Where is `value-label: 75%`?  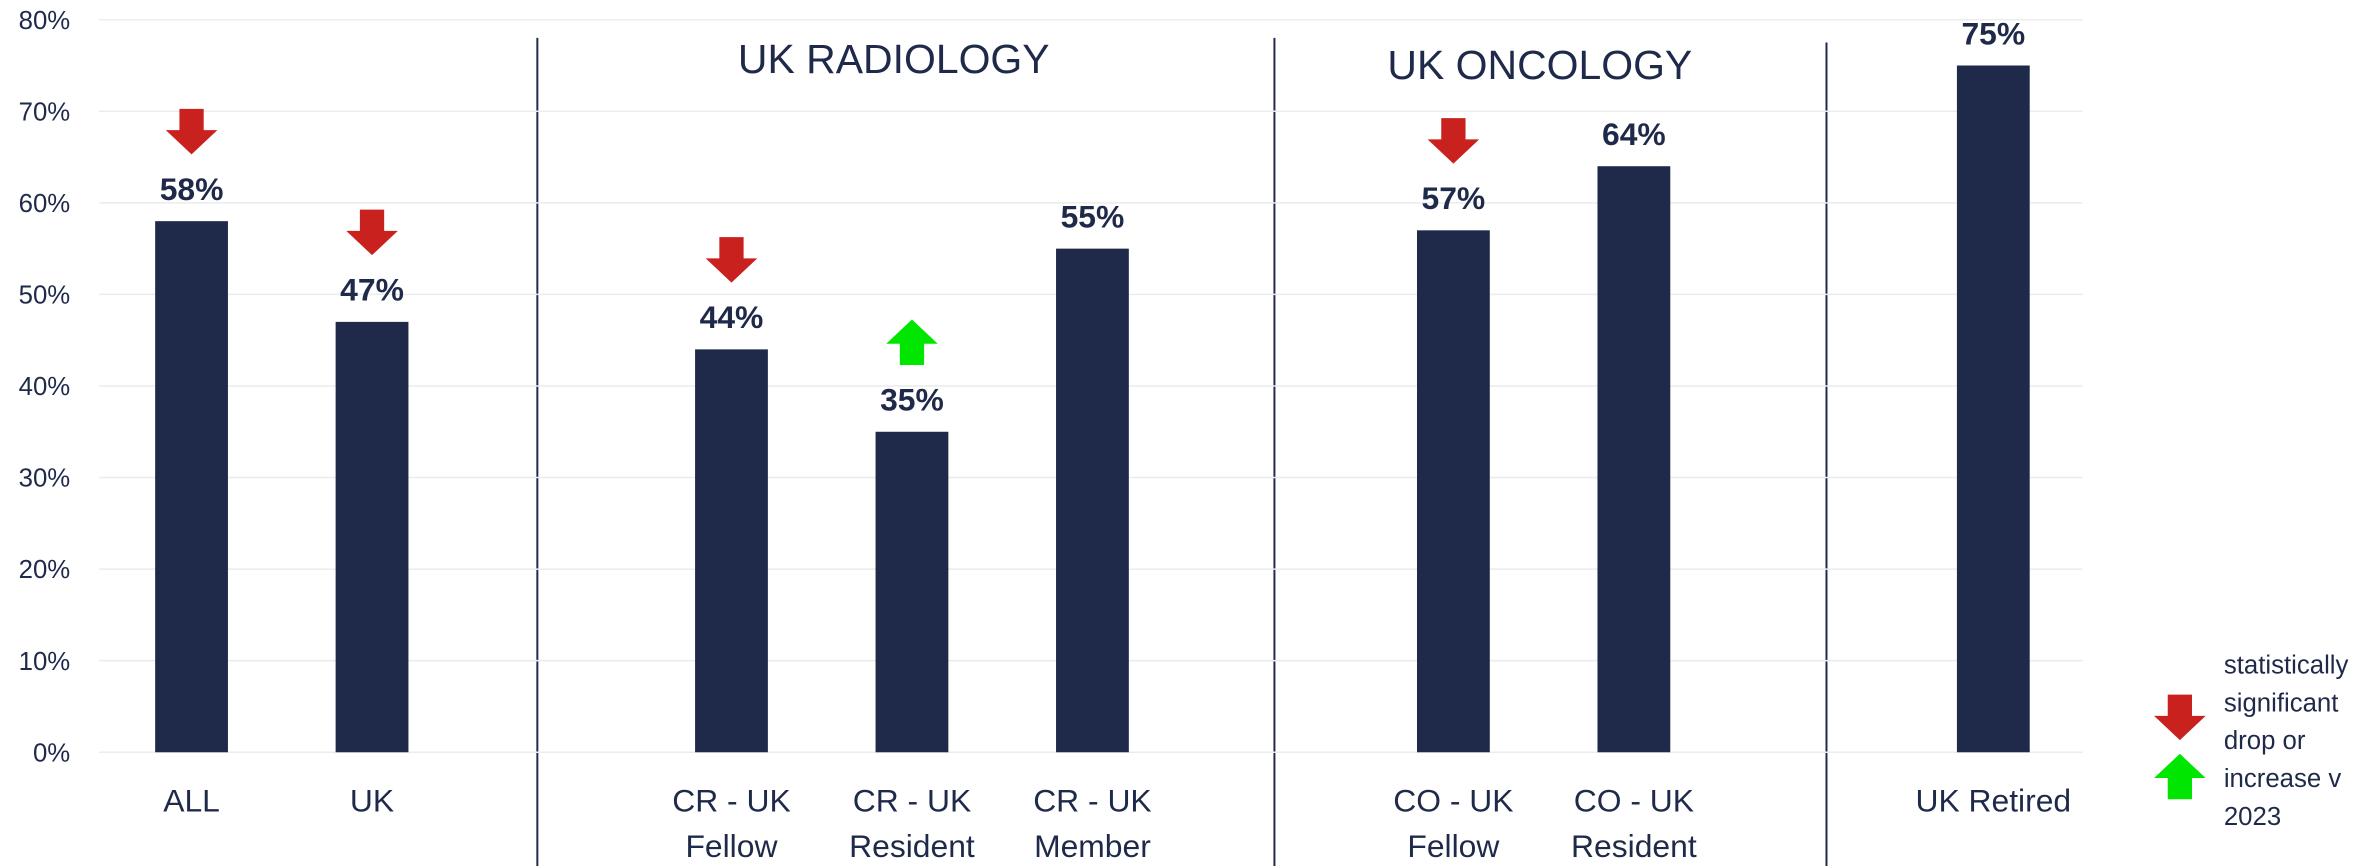
value-label: 75% is located at coordinates (1993, 33).